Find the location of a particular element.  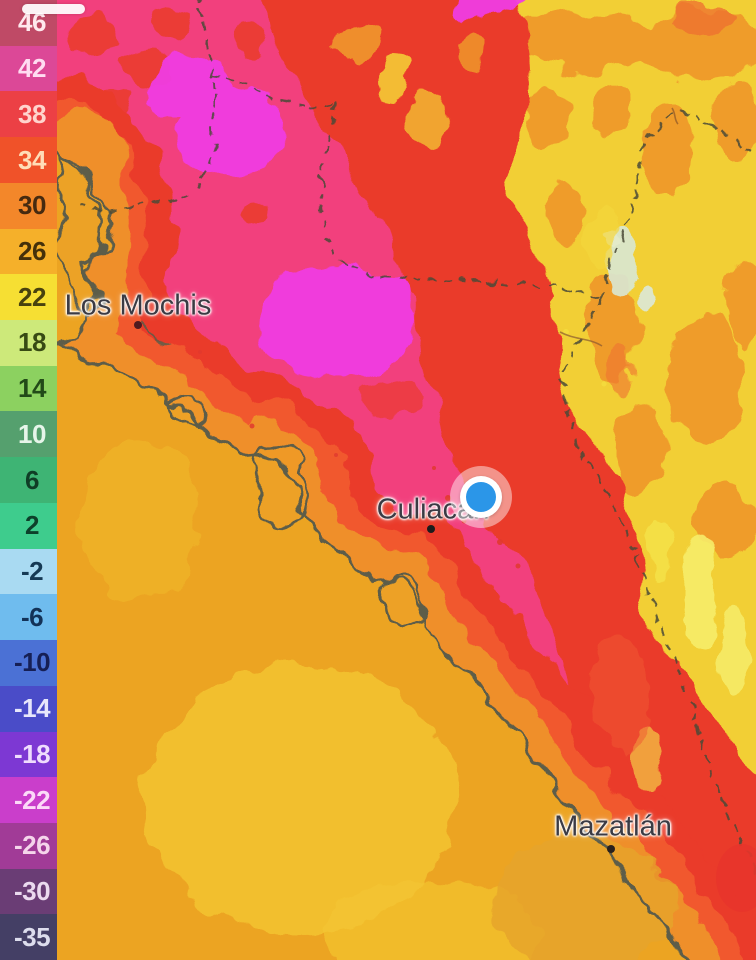

city-dot-los-mochis is located at coordinates (138, 325).